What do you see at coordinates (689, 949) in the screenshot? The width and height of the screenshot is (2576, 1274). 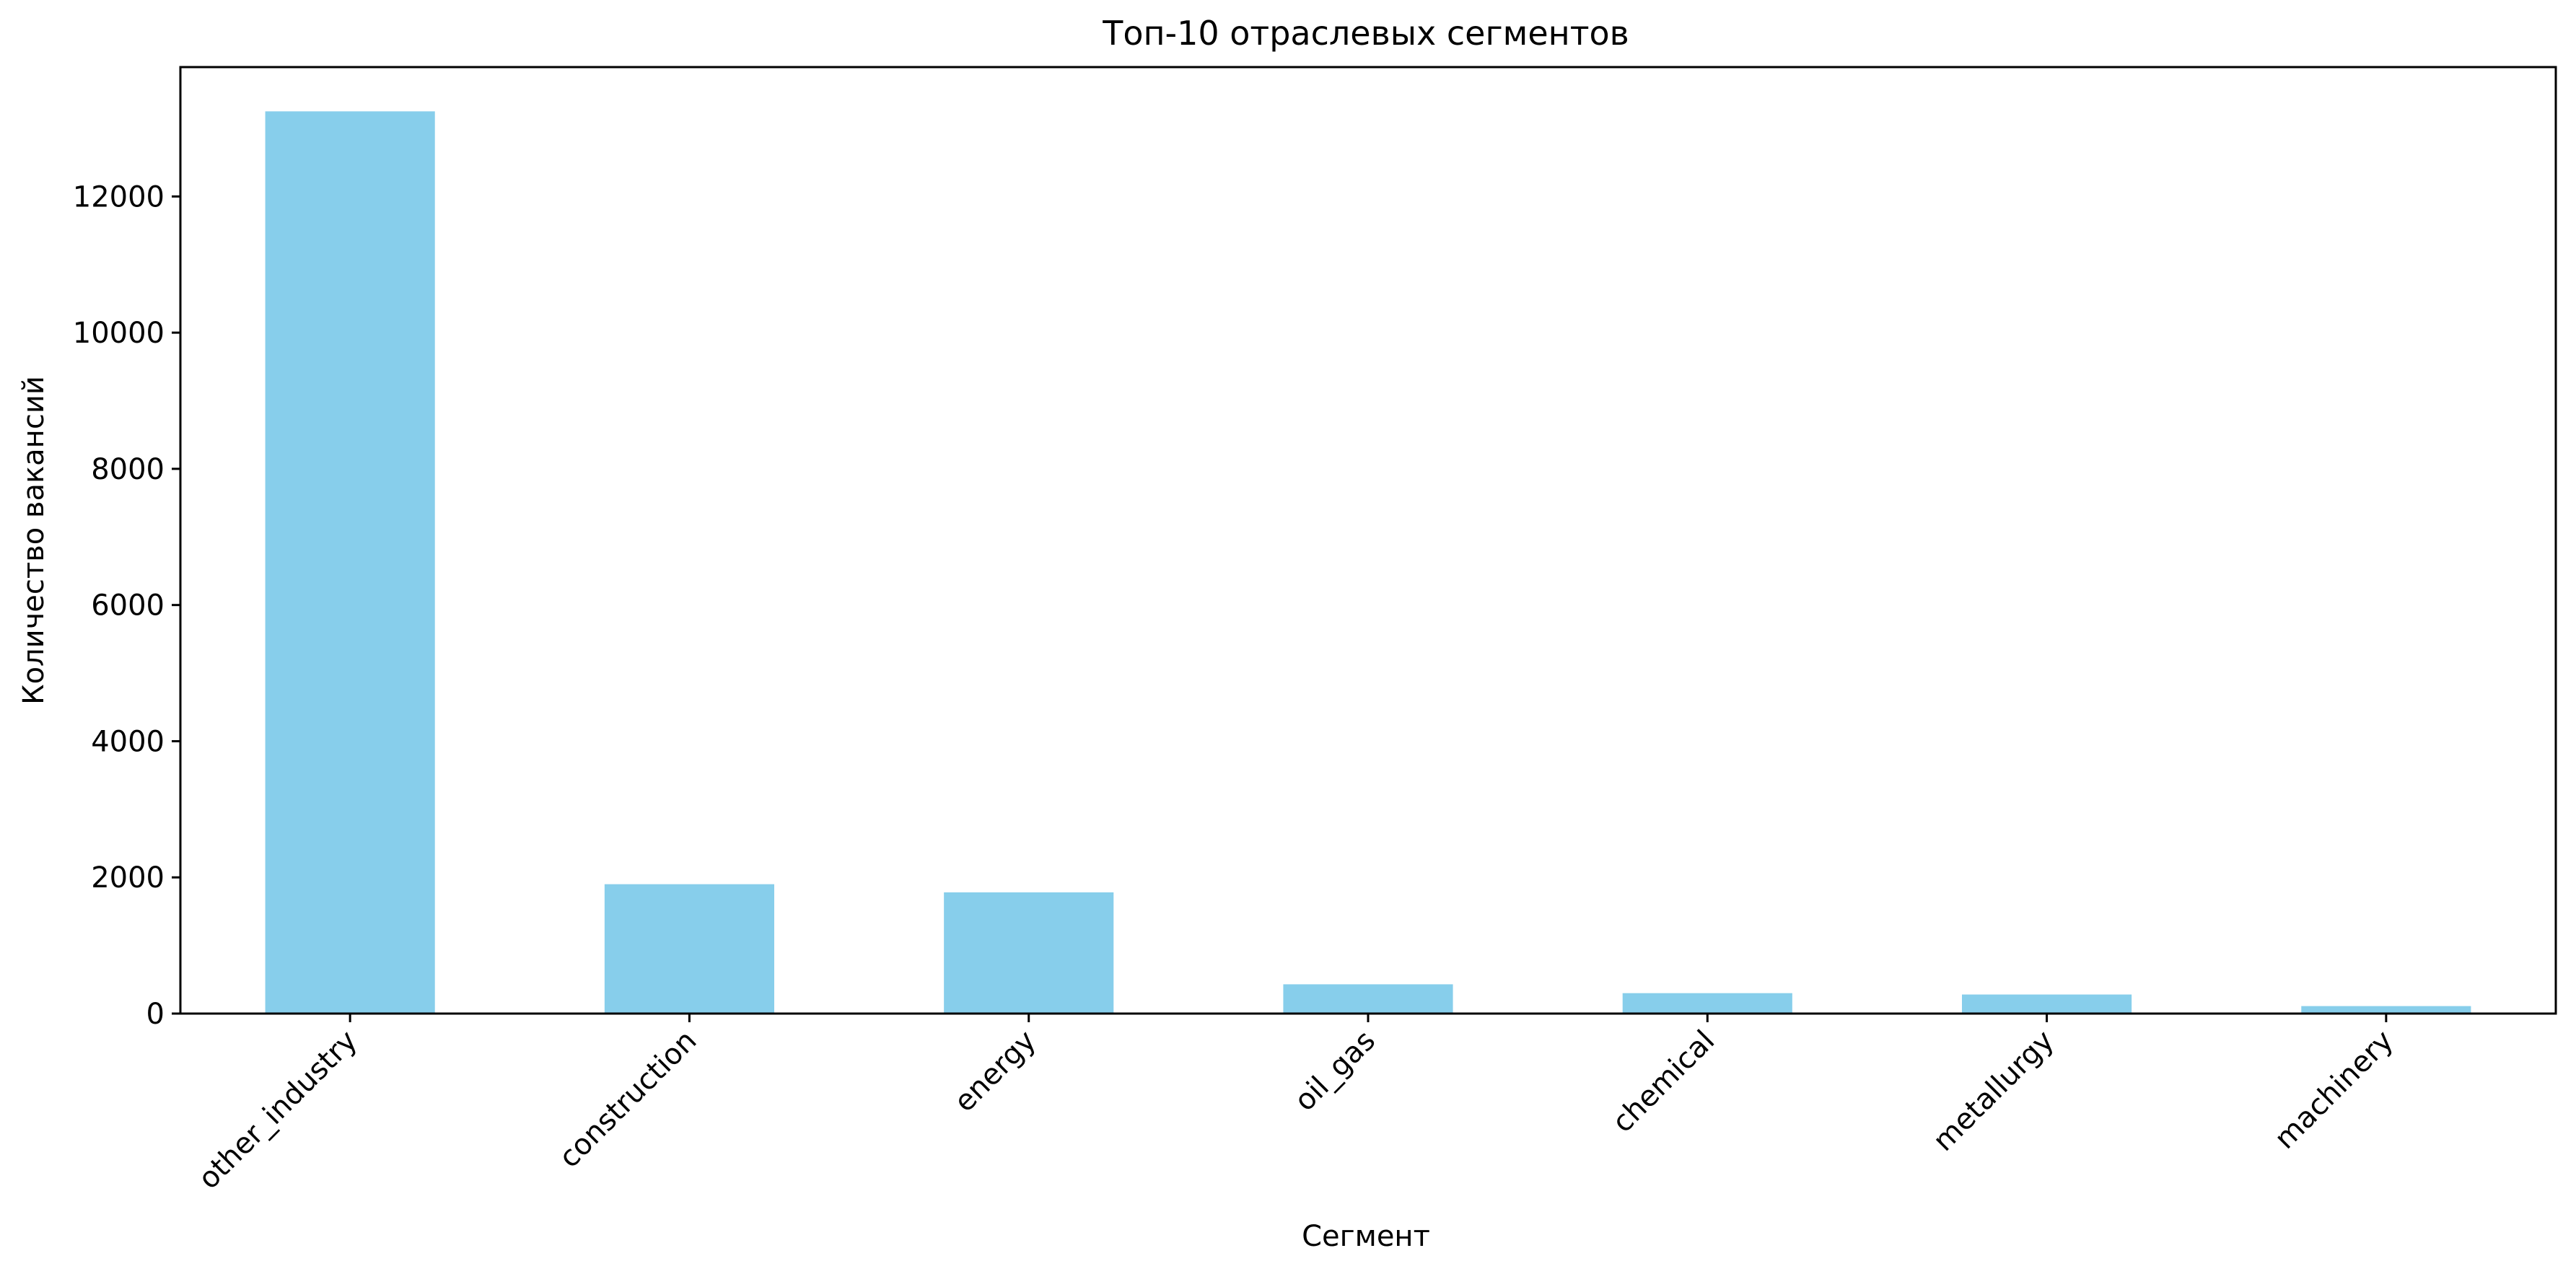 I see `bar-construction` at bounding box center [689, 949].